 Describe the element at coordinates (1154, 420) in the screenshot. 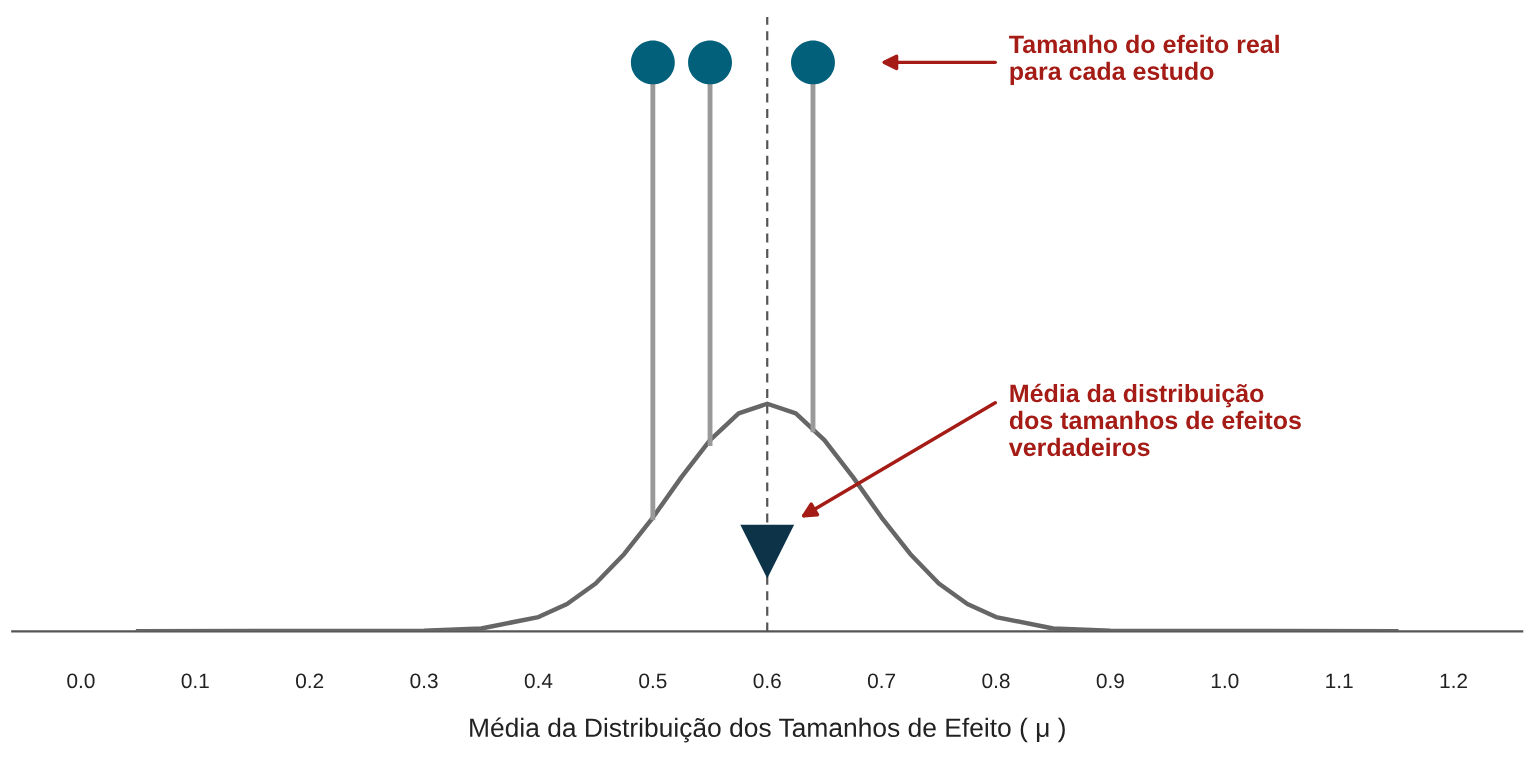

I see `annotation: Média da distribuição dos tamanhos de efeitos verdadeiros` at that location.